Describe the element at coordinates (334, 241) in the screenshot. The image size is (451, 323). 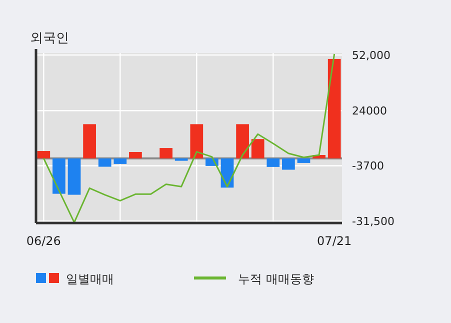
I see `x-tick-label: 07/21` at that location.